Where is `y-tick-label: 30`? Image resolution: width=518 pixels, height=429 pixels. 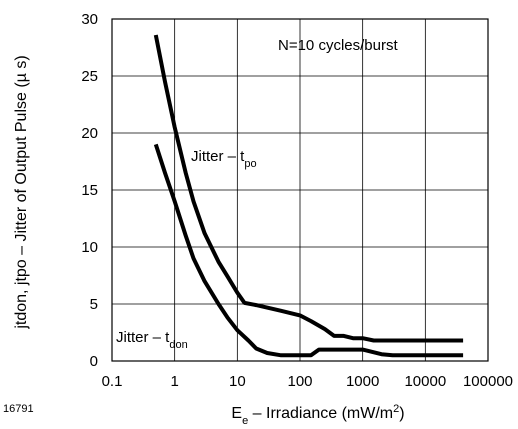 y-tick-label: 30 is located at coordinates (89, 19).